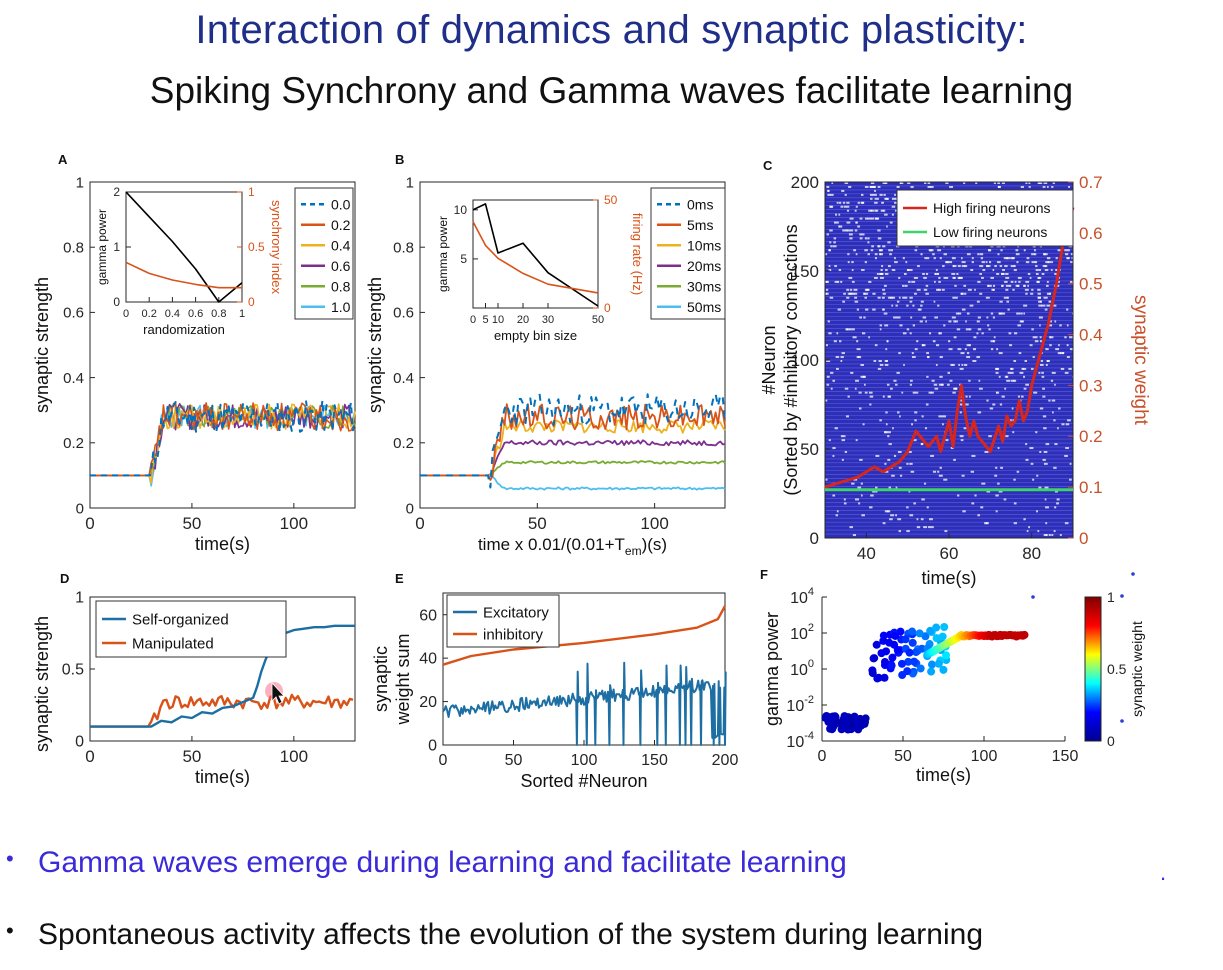 The height and width of the screenshot is (970, 1223). Describe the element at coordinates (611, 200) in the screenshot. I see `inset-y-tick-label-right: 50` at that location.